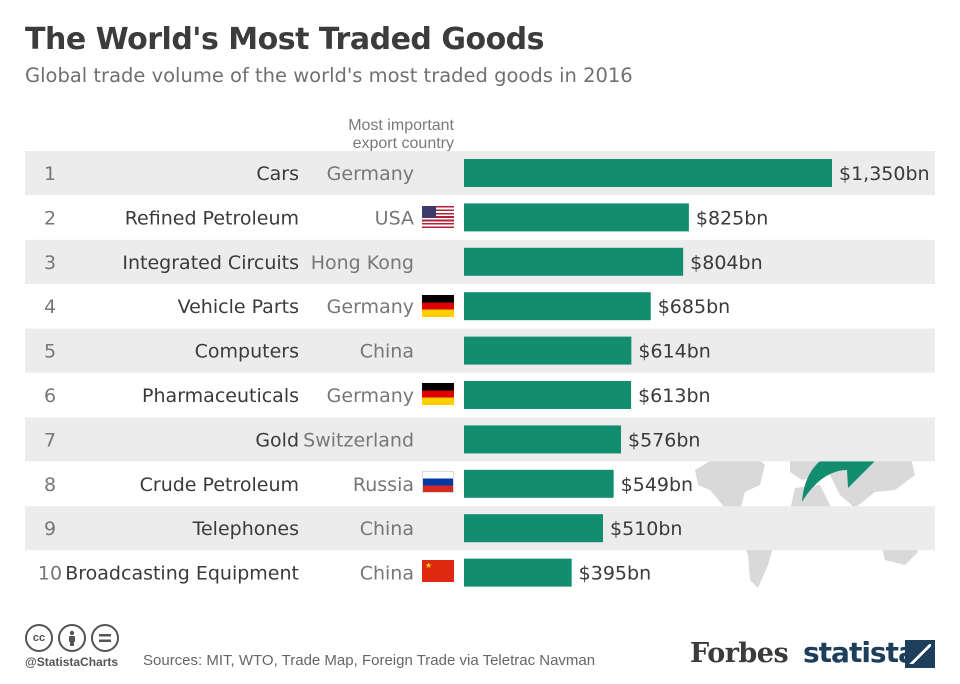 This screenshot has width=960, height=684. What do you see at coordinates (438, 438) in the screenshot?
I see `switzerland-flag-icon` at bounding box center [438, 438].